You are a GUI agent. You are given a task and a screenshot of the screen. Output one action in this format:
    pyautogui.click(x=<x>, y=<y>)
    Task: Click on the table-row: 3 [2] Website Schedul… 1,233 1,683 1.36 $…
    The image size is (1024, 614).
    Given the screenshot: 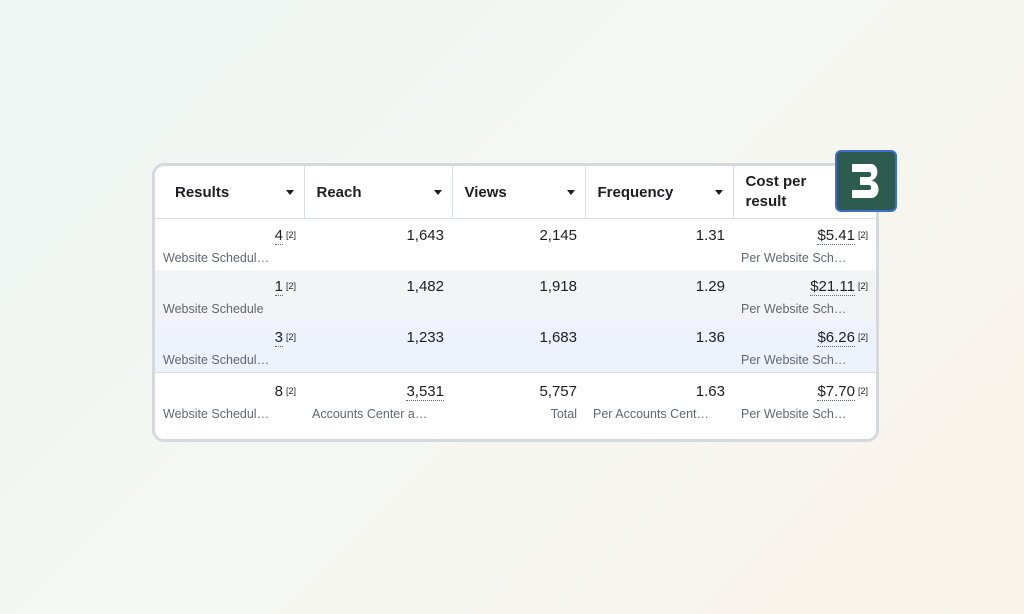 What is the action you would take?
    pyautogui.click(x=515, y=347)
    